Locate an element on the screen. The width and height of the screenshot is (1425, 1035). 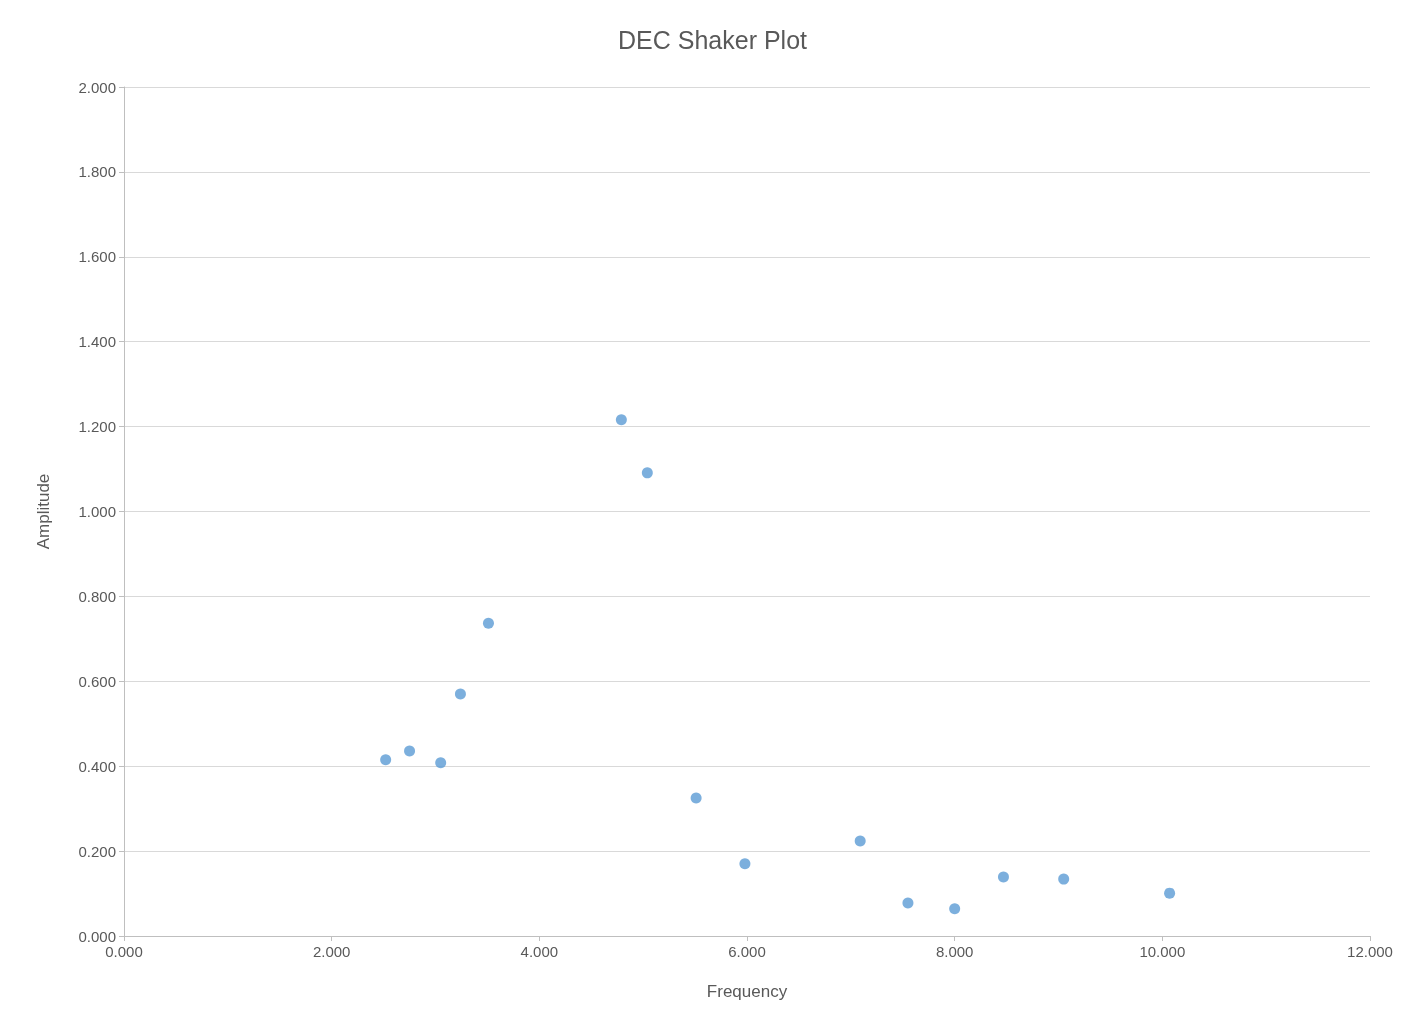
y-tick-label: 2.000 is located at coordinates (97, 87).